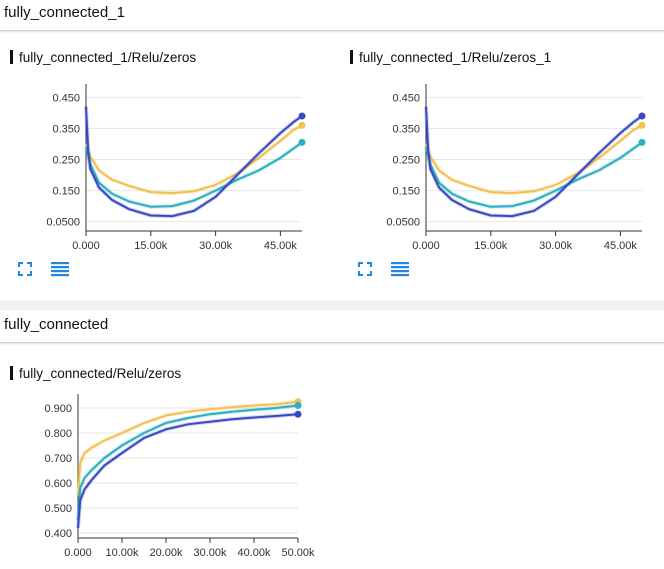  Describe the element at coordinates (100, 373) in the screenshot. I see `chart-title-text: fully_connected/Relu/zeros` at that location.